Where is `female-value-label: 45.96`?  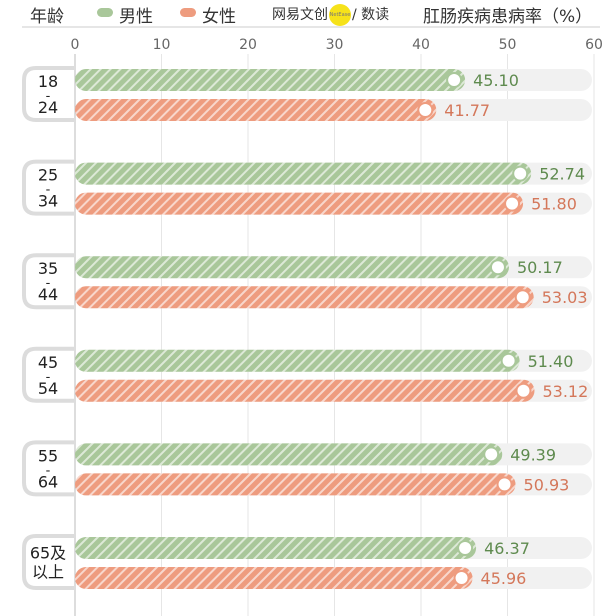 female-value-label: 45.96 is located at coordinates (504, 578).